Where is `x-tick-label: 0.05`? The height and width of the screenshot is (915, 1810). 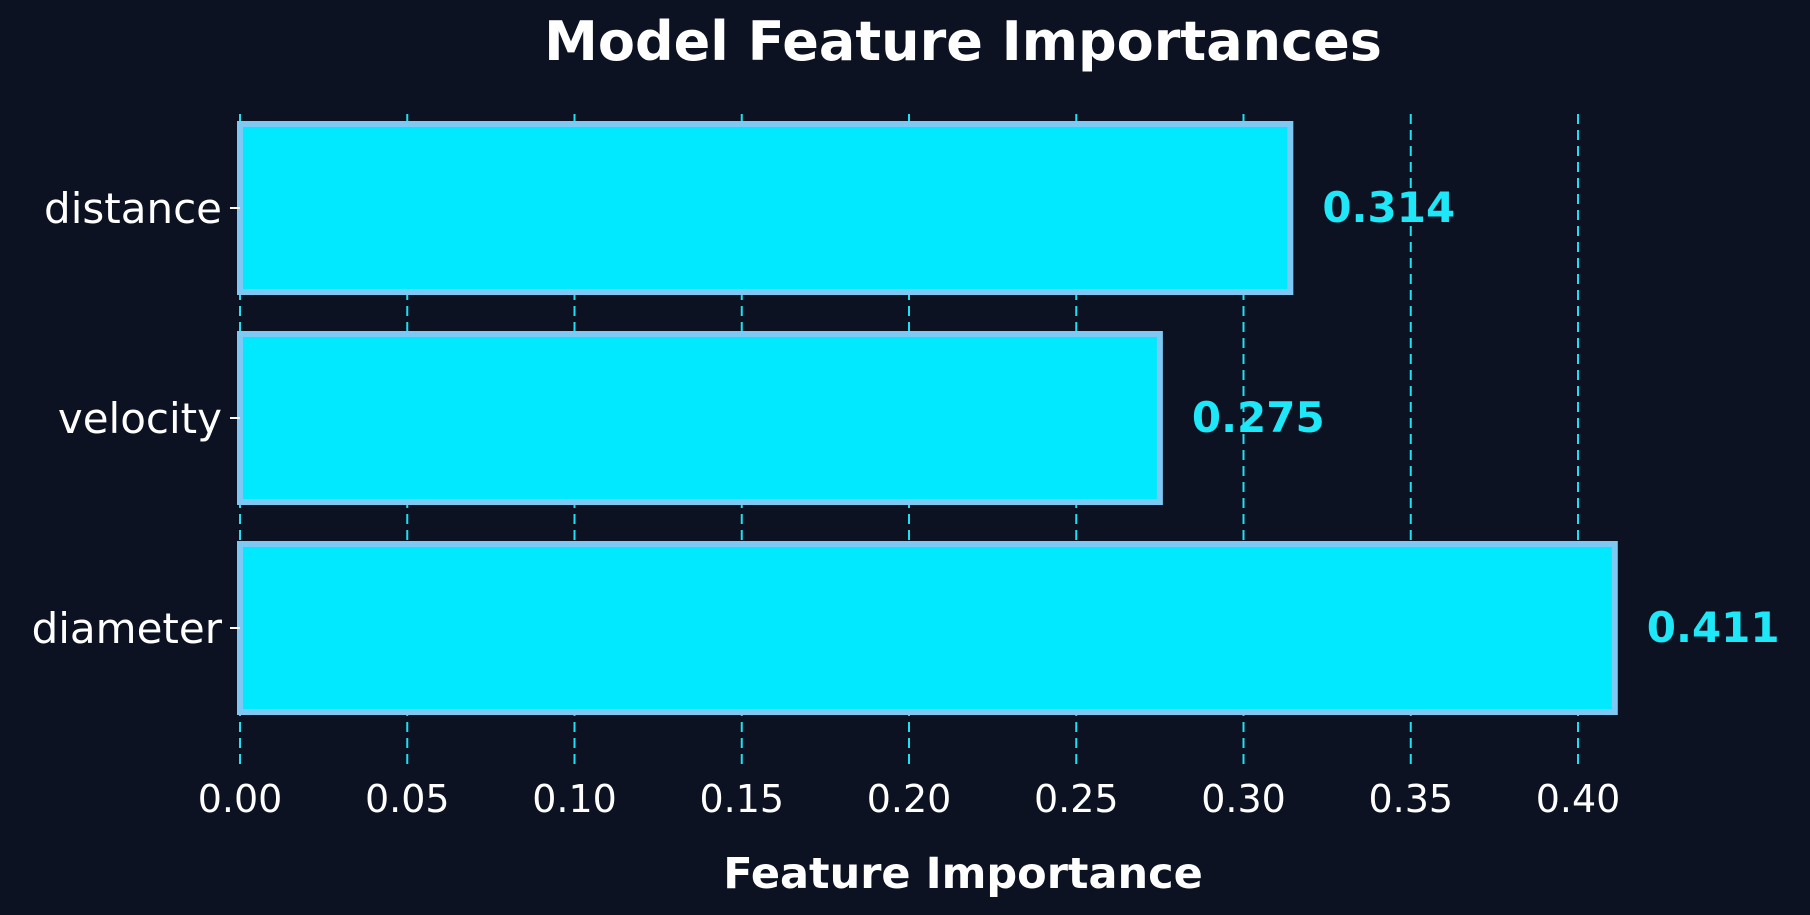 x-tick-label: 0.05 is located at coordinates (407, 799).